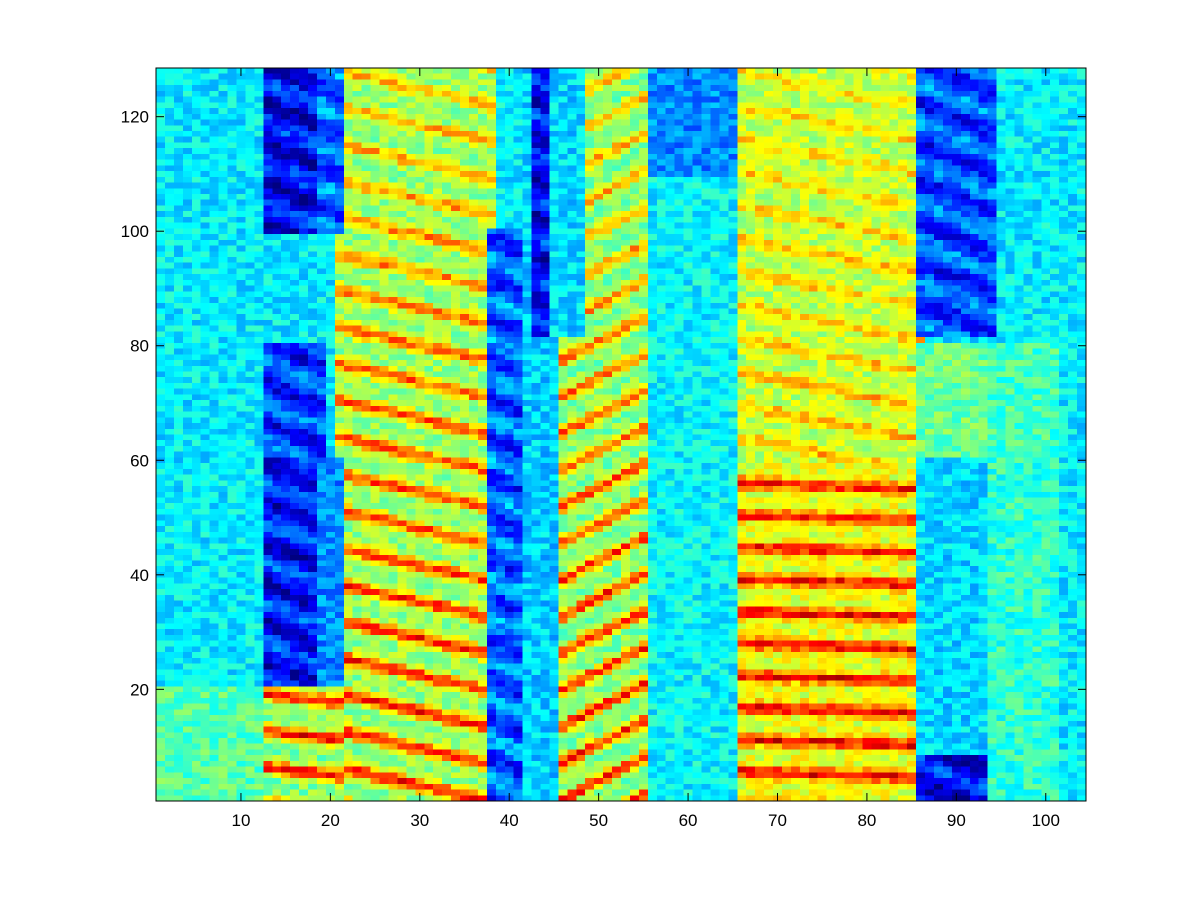 The height and width of the screenshot is (900, 1200). What do you see at coordinates (777, 820) in the screenshot?
I see `x-tick-label: 70` at bounding box center [777, 820].